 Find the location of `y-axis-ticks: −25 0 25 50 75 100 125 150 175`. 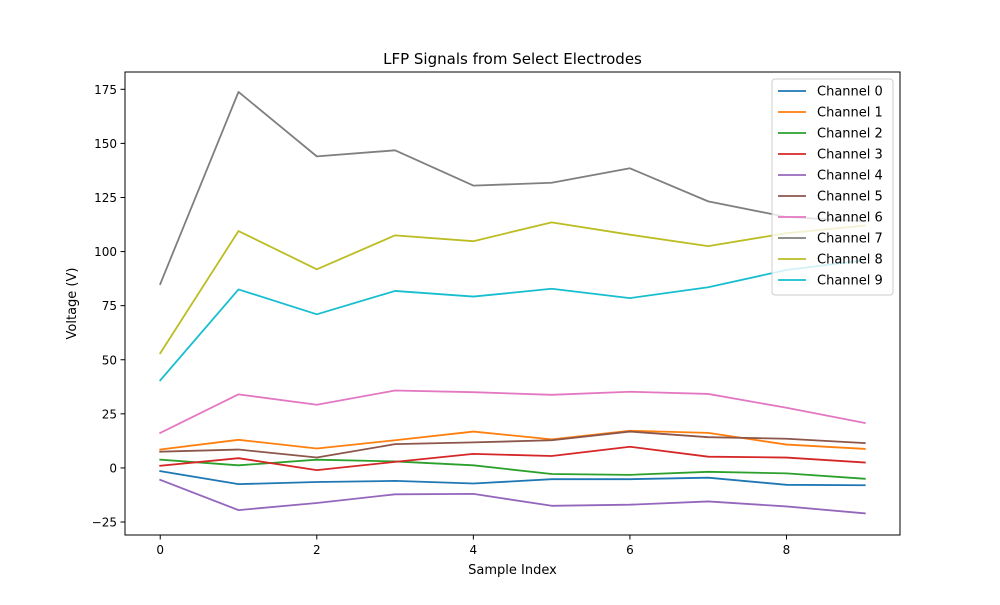

y-axis-ticks: −25 0 25 50 75 100 125 150 175 is located at coordinates (108, 306).